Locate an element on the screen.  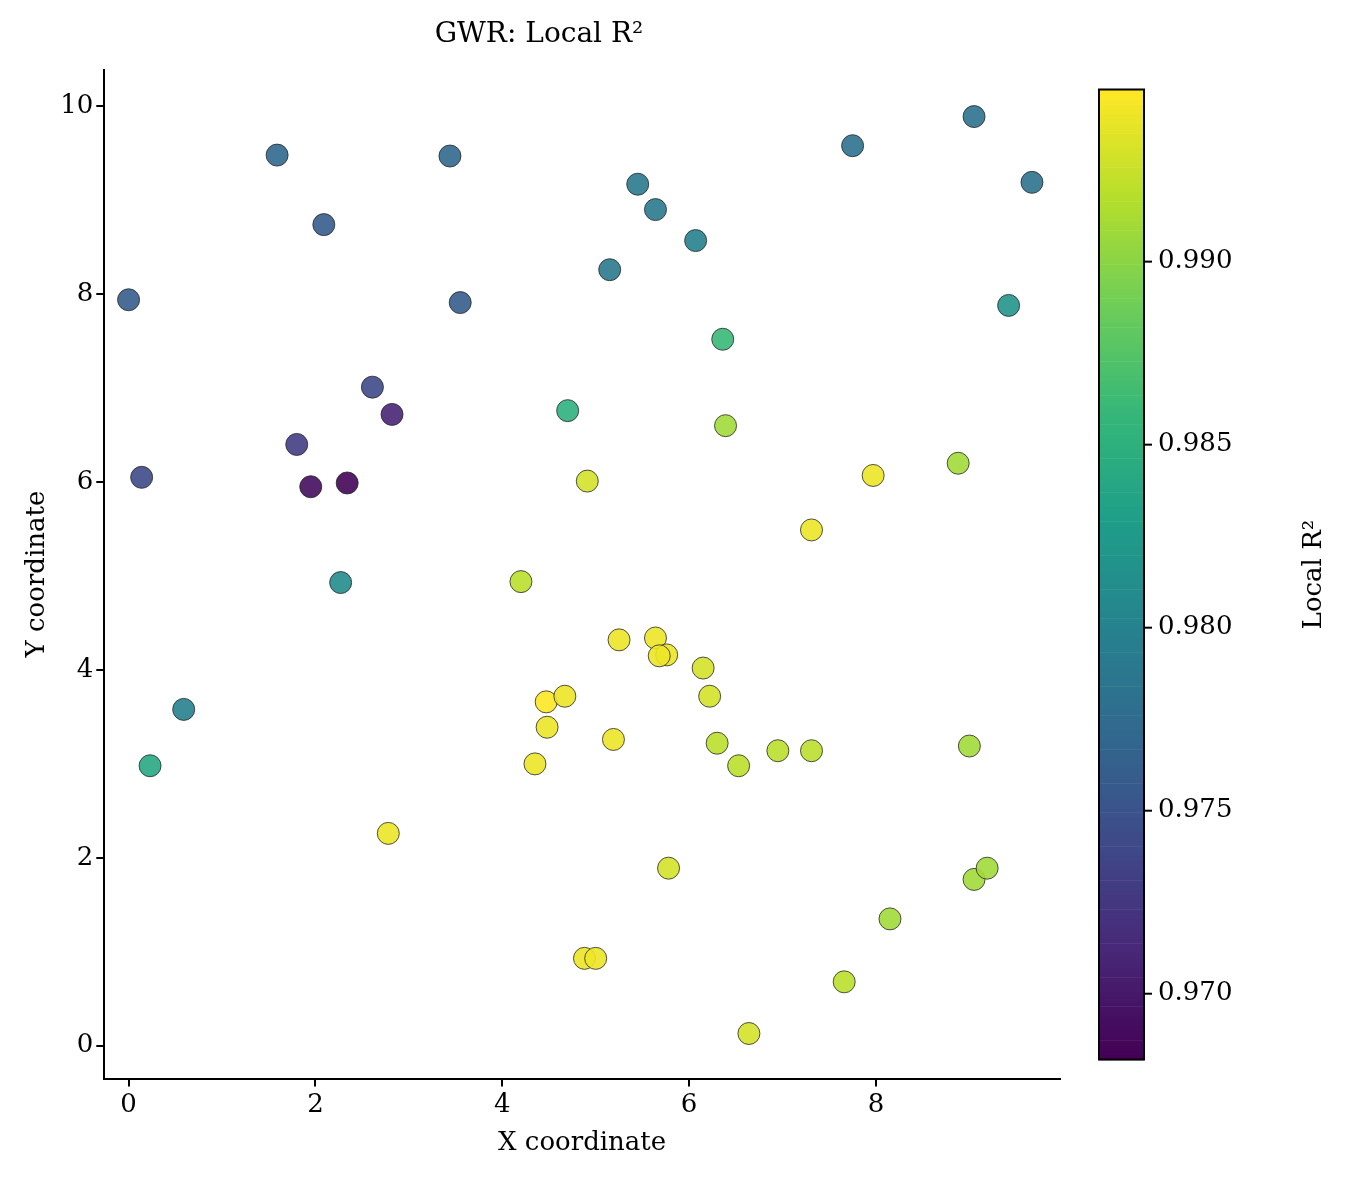
y-tick-label: 10 is located at coordinates (77, 103).